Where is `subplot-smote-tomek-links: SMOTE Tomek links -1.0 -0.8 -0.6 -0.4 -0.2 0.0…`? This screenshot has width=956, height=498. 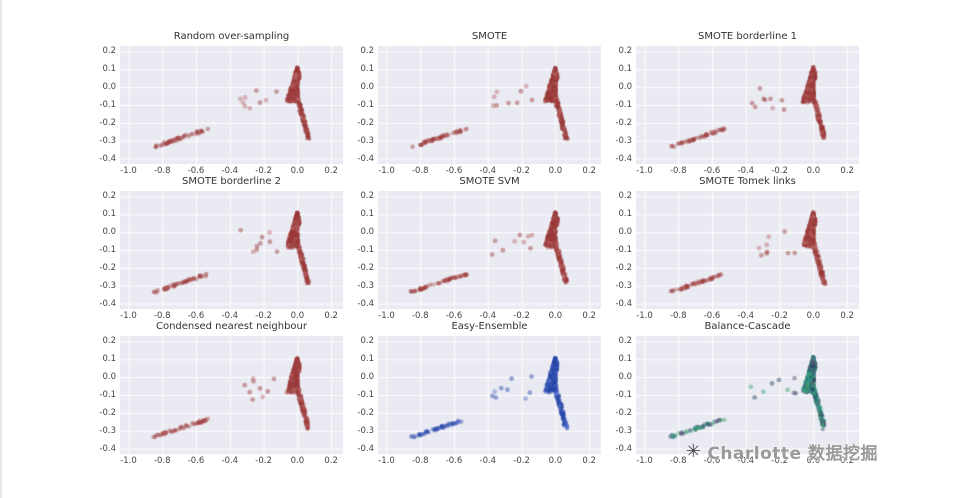
subplot-smote-tomek-links: SMOTE Tomek links -1.0 -0.8 -0.6 -0.4 -0.2 0.0… is located at coordinates (733, 250).